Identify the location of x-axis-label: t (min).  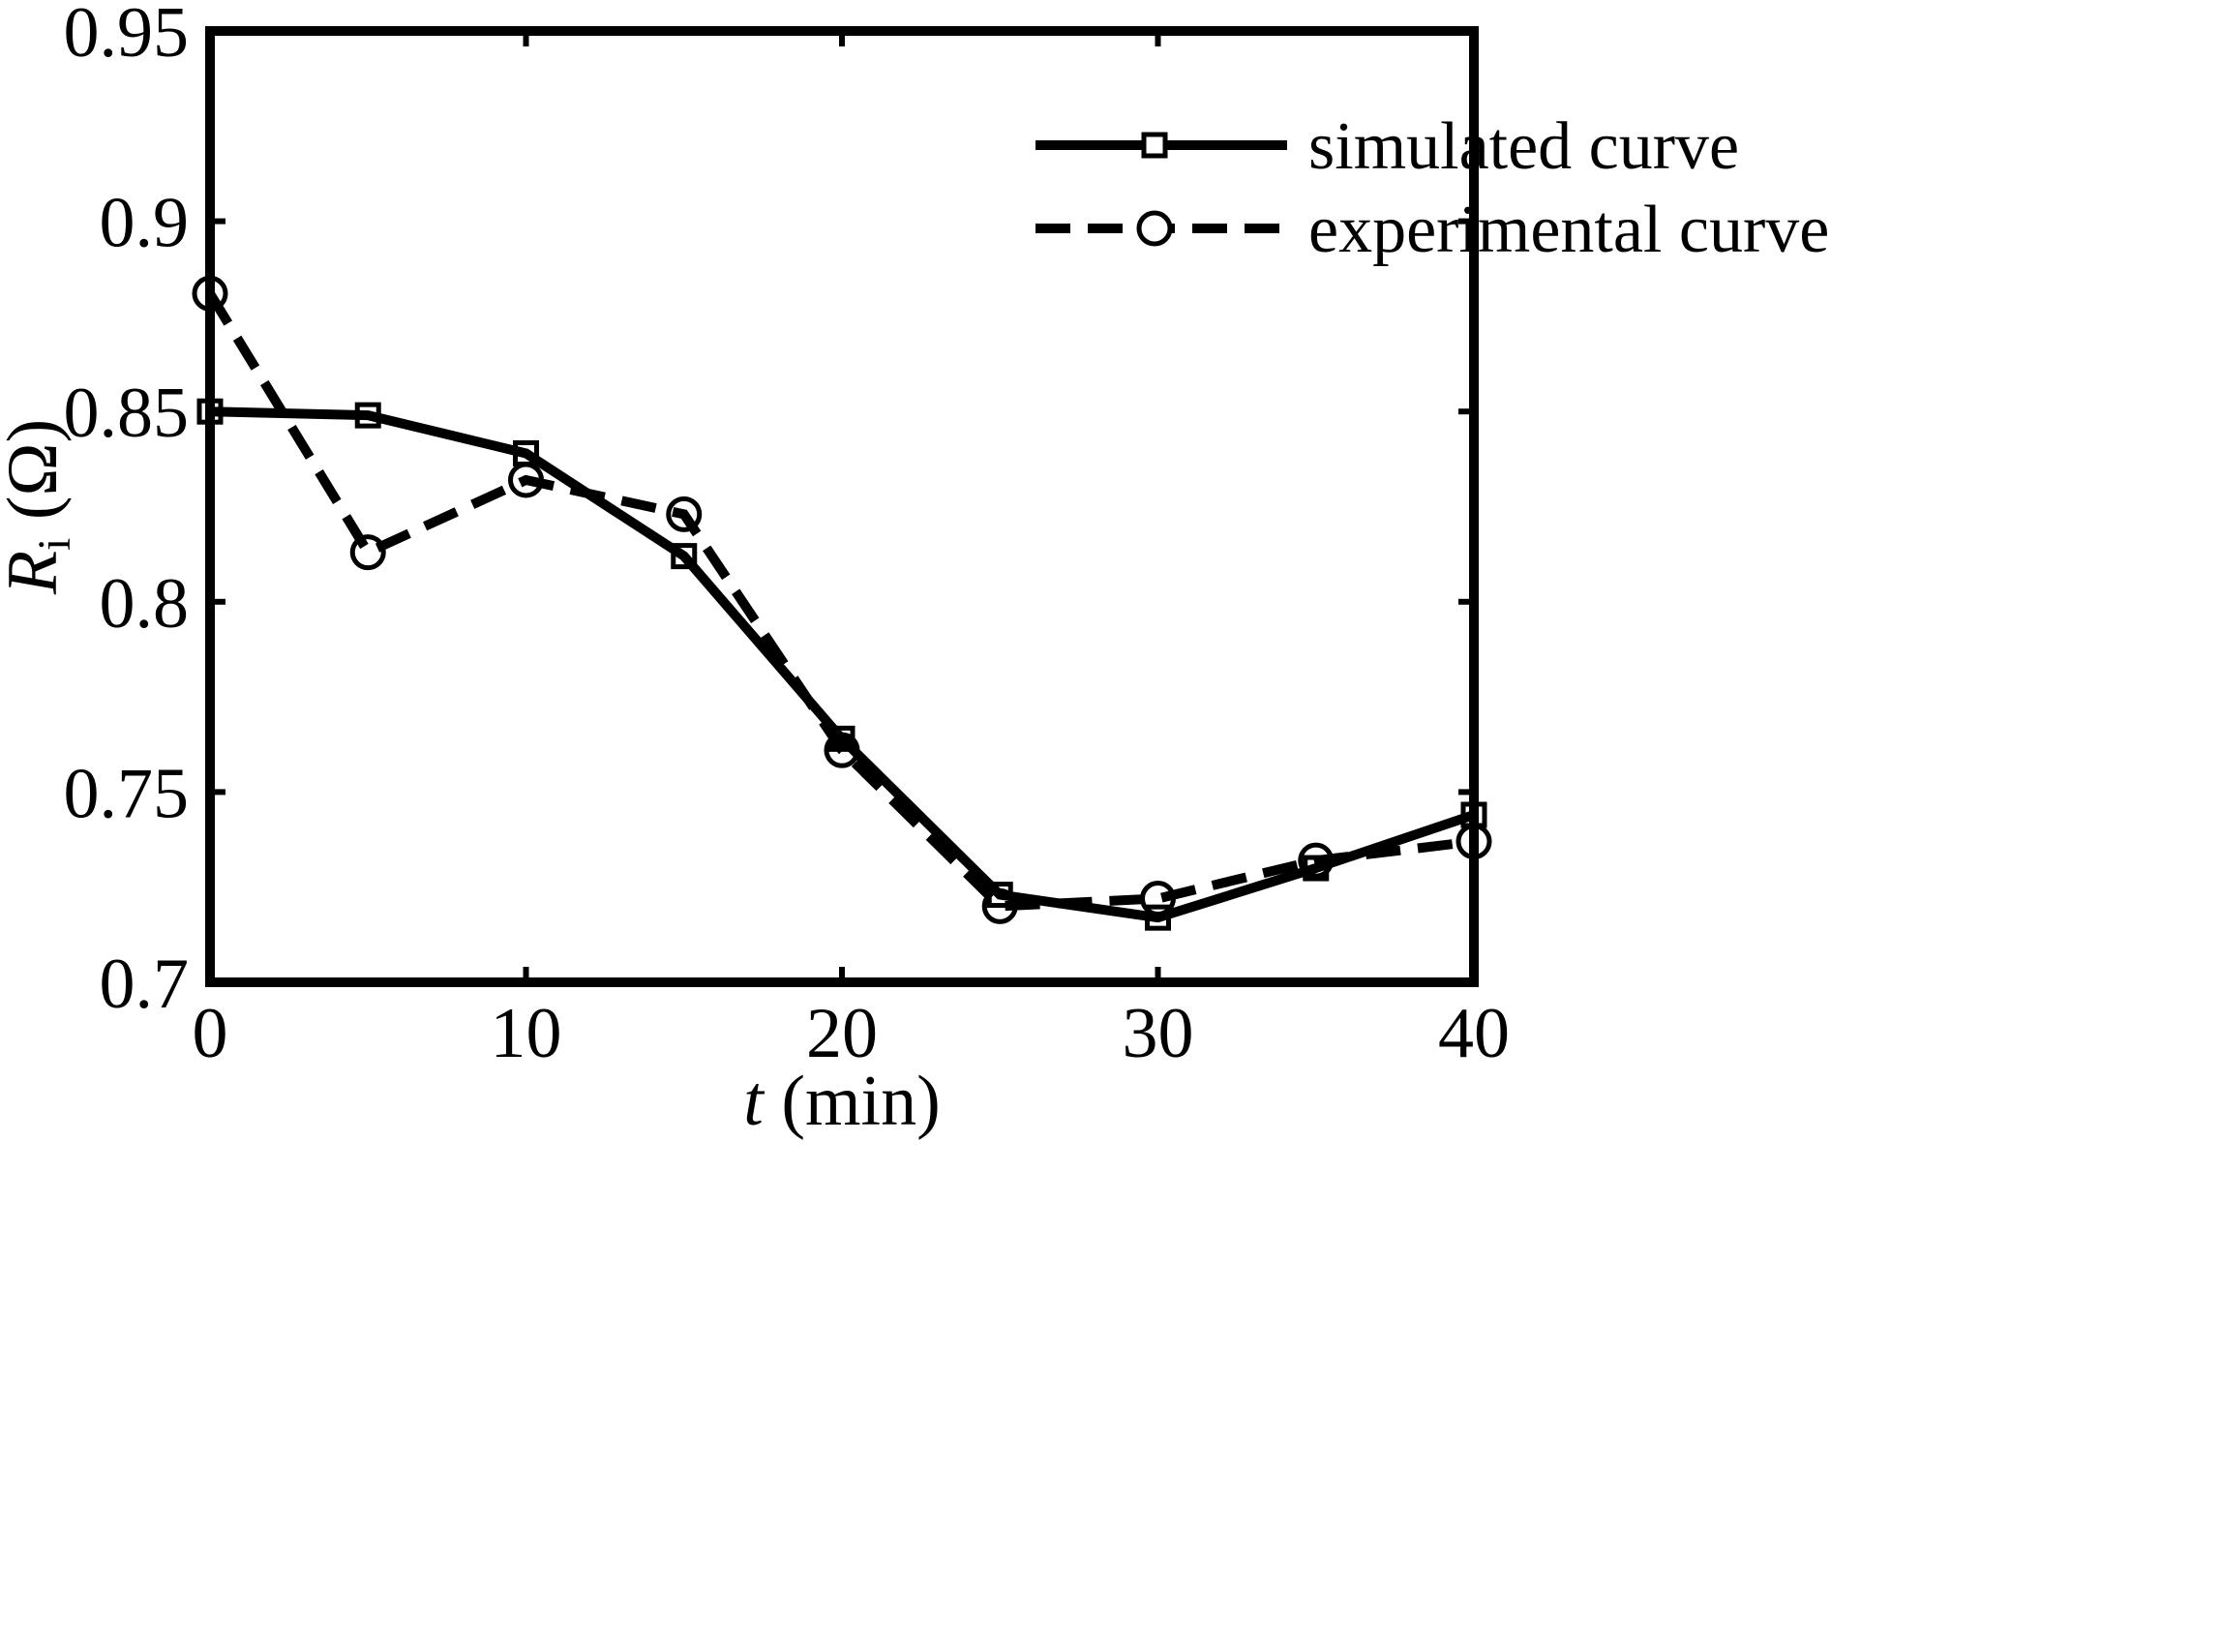
(841, 1102).